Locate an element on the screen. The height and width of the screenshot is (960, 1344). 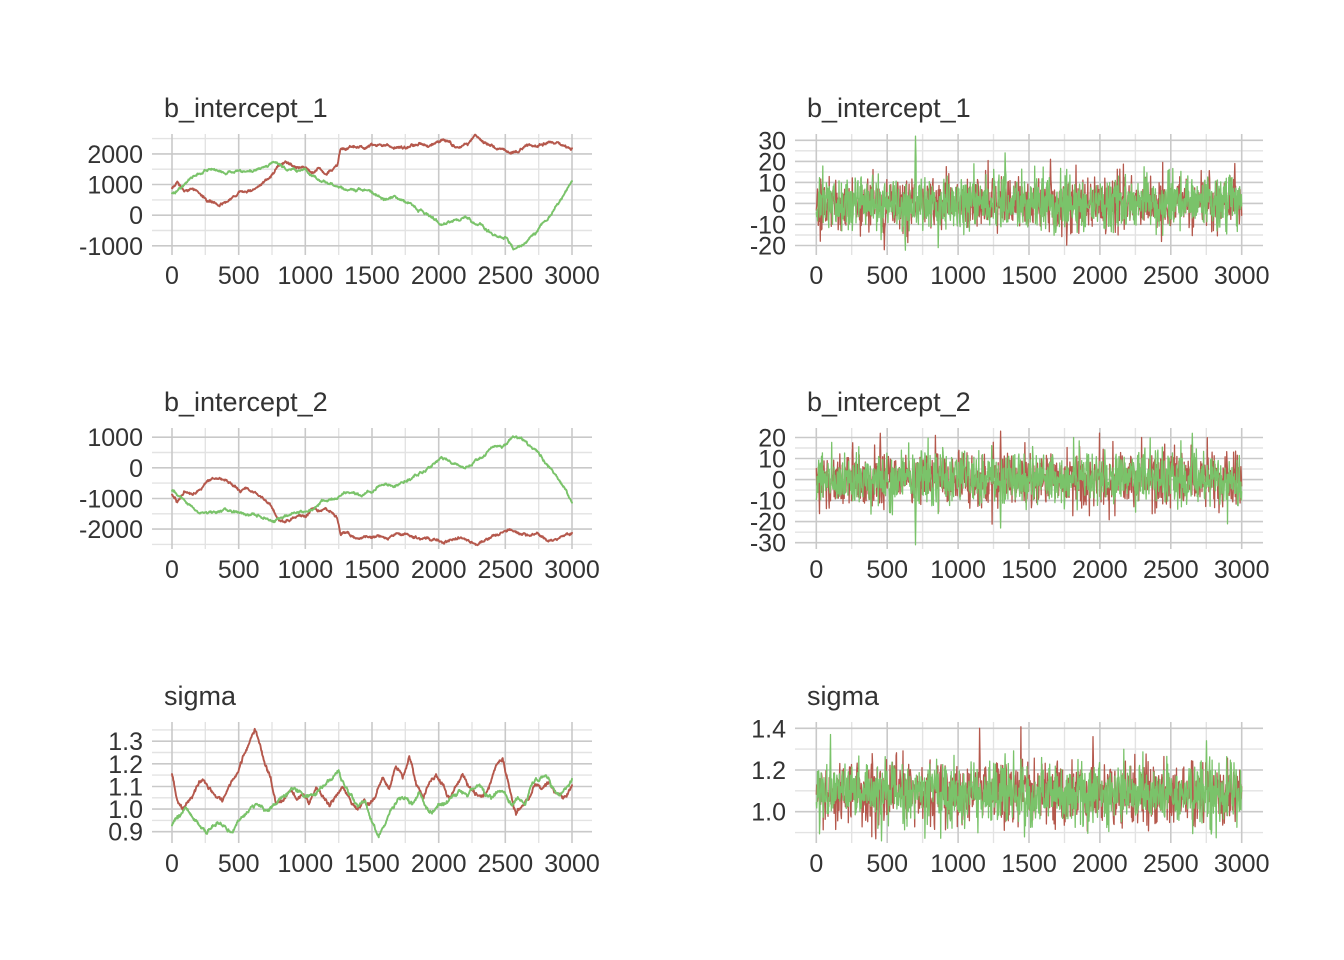
trace-panel-sigma-scaled: sigma 1.4 1.2 1.0 0 500 1000 1500 2000 2500 3000 is located at coordinates (1010, 779).